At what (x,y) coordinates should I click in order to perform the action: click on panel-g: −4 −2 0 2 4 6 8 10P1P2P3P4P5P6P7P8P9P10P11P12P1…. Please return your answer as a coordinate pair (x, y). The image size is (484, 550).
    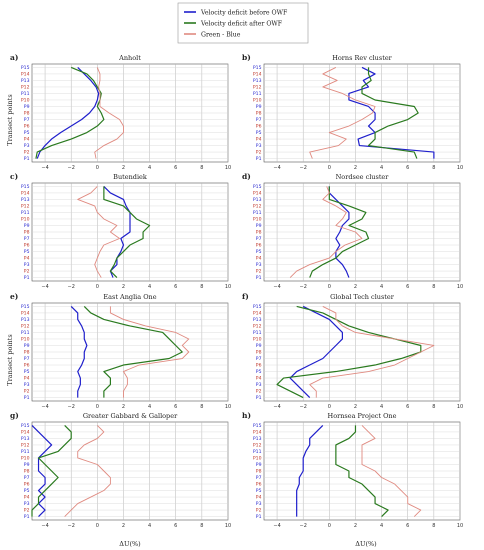
    Looking at the image, I should click on (120, 470).